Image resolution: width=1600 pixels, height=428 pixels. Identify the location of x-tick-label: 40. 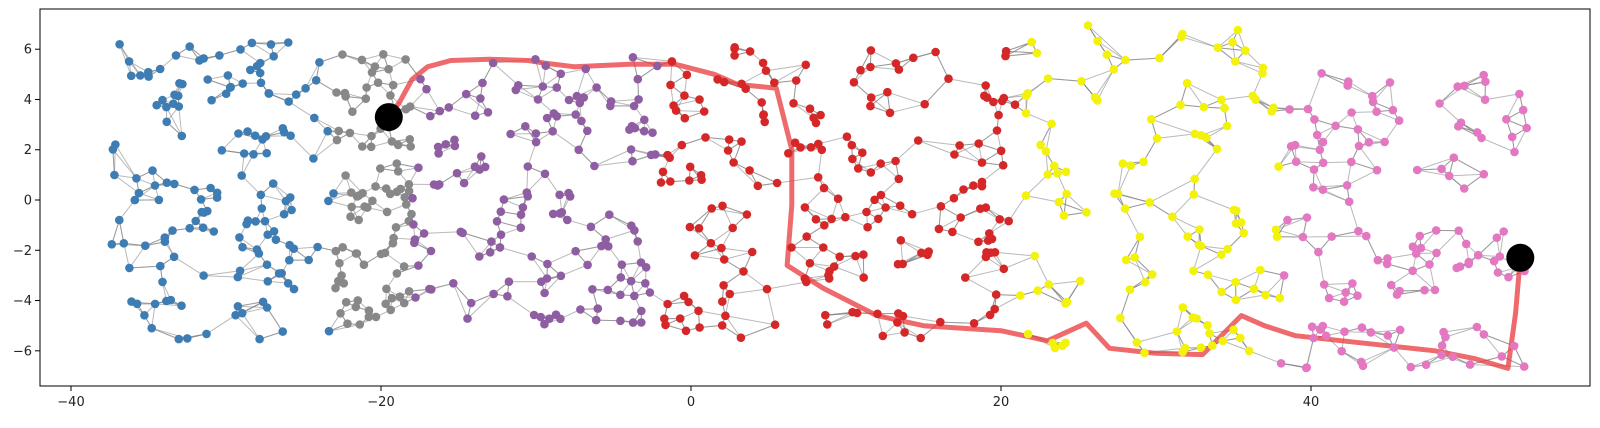
(1311, 402).